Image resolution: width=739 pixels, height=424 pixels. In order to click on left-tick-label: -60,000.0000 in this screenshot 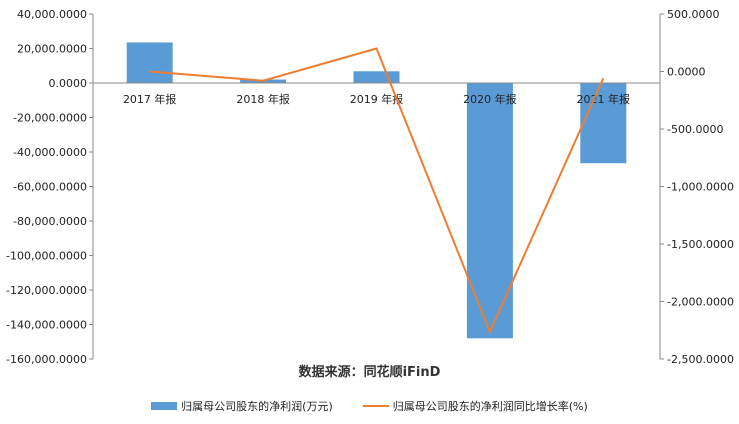, I will do `click(50, 187)`.